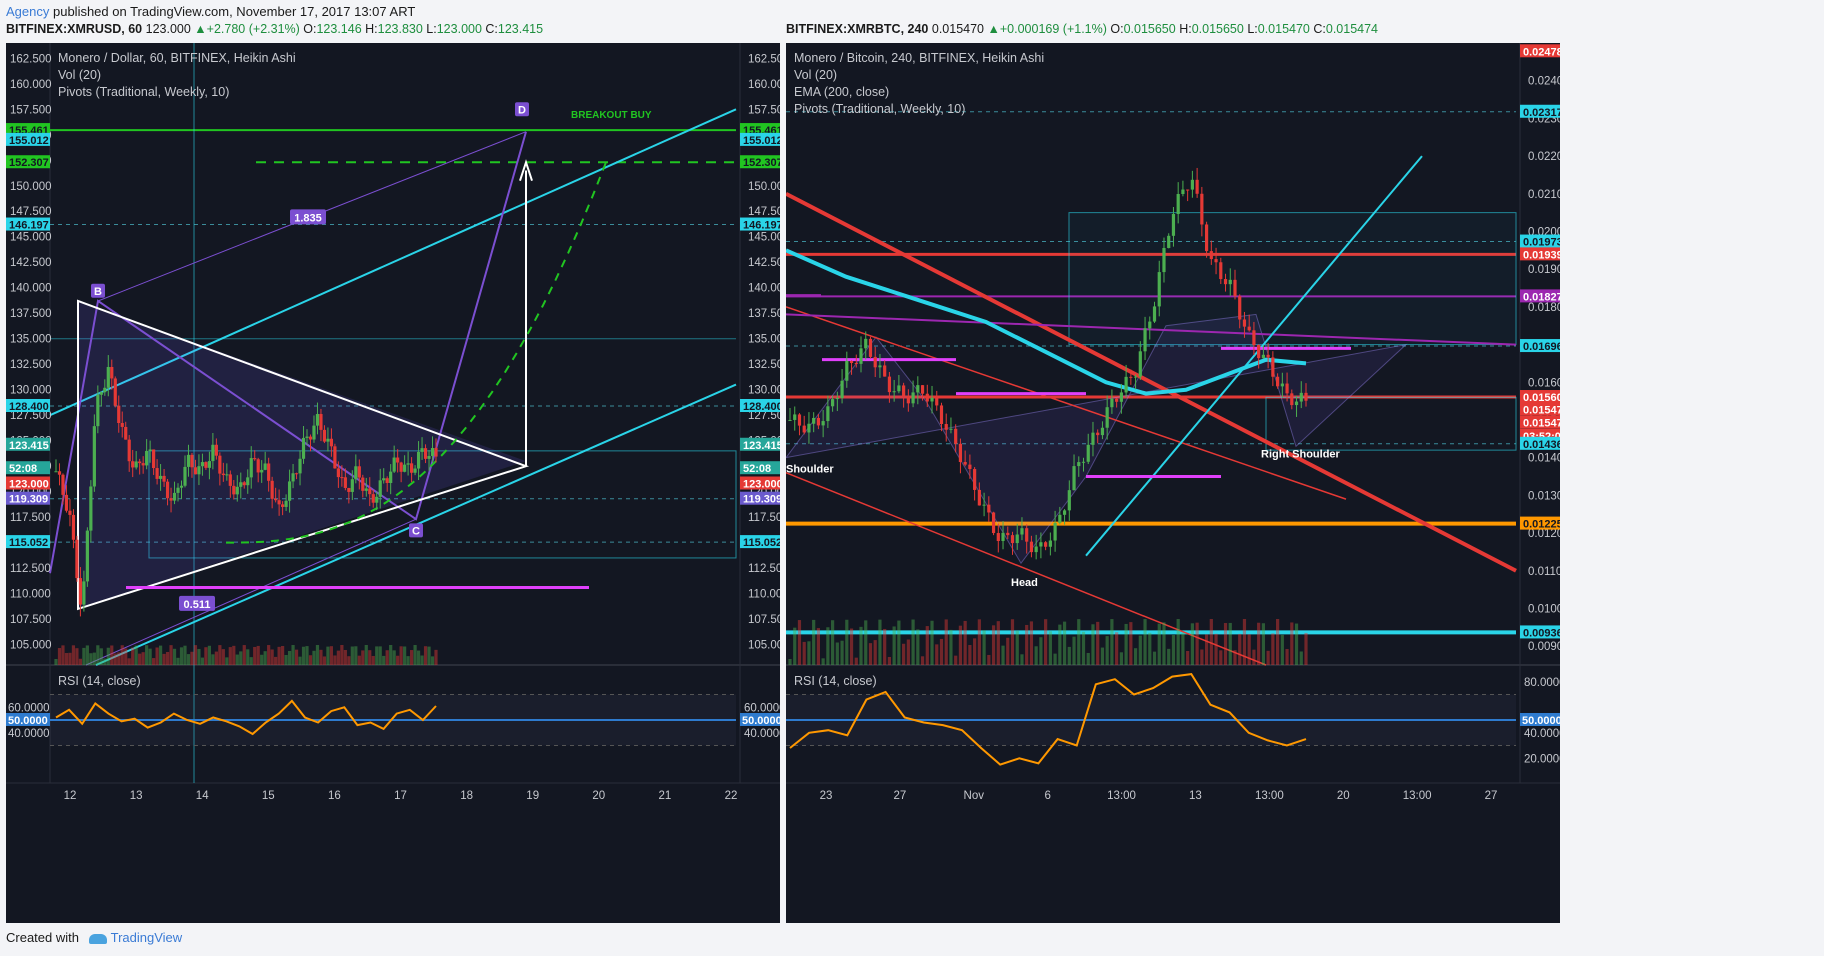  I want to click on price-badge-label: 146.197, so click(761, 226).